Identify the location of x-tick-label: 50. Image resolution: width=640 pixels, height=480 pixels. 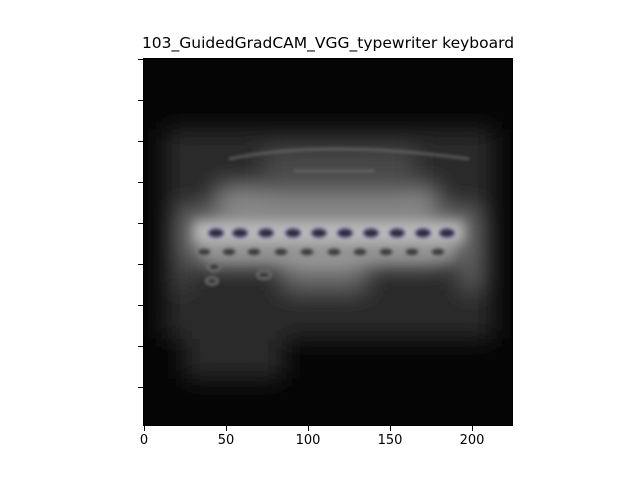
(226, 440).